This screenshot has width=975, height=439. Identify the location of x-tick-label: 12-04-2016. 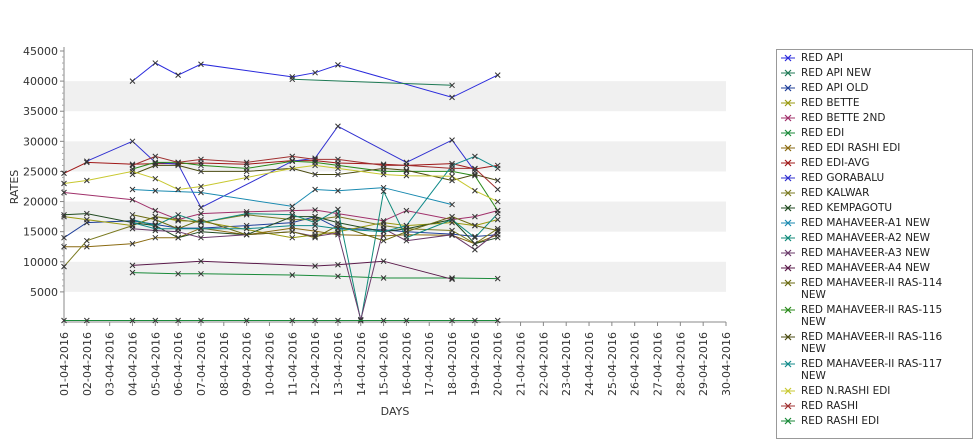
(315, 364).